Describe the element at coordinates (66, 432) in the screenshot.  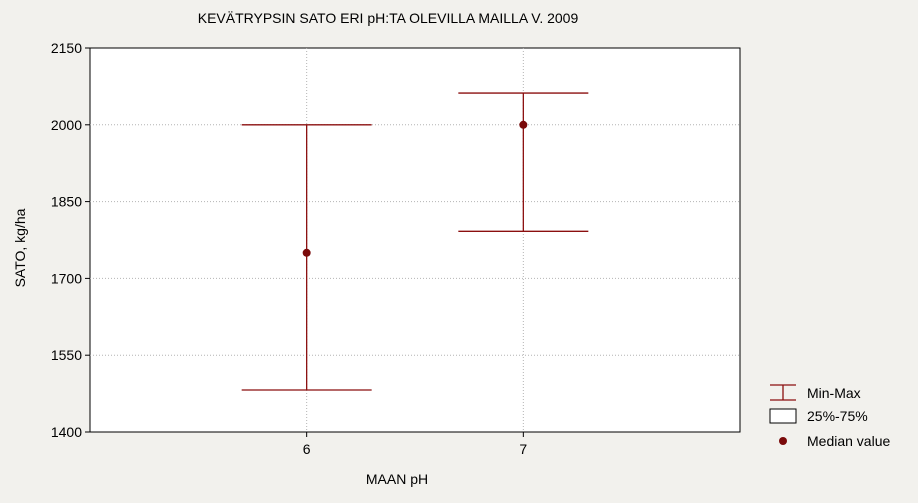
I see `y-tick-label: 1400` at that location.